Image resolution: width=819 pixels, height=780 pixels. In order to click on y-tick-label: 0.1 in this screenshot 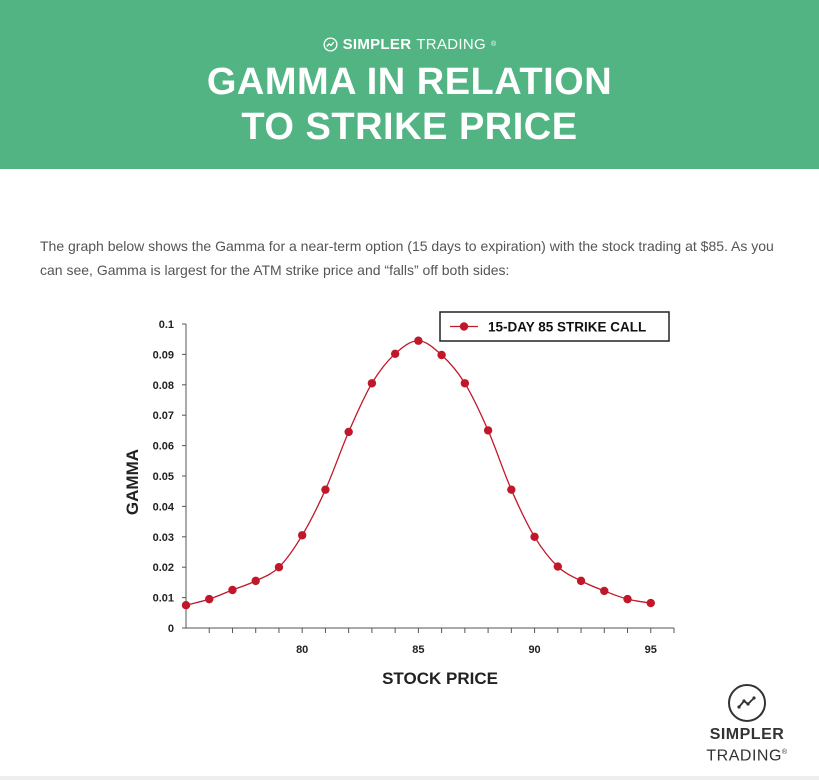, I will do `click(166, 325)`.